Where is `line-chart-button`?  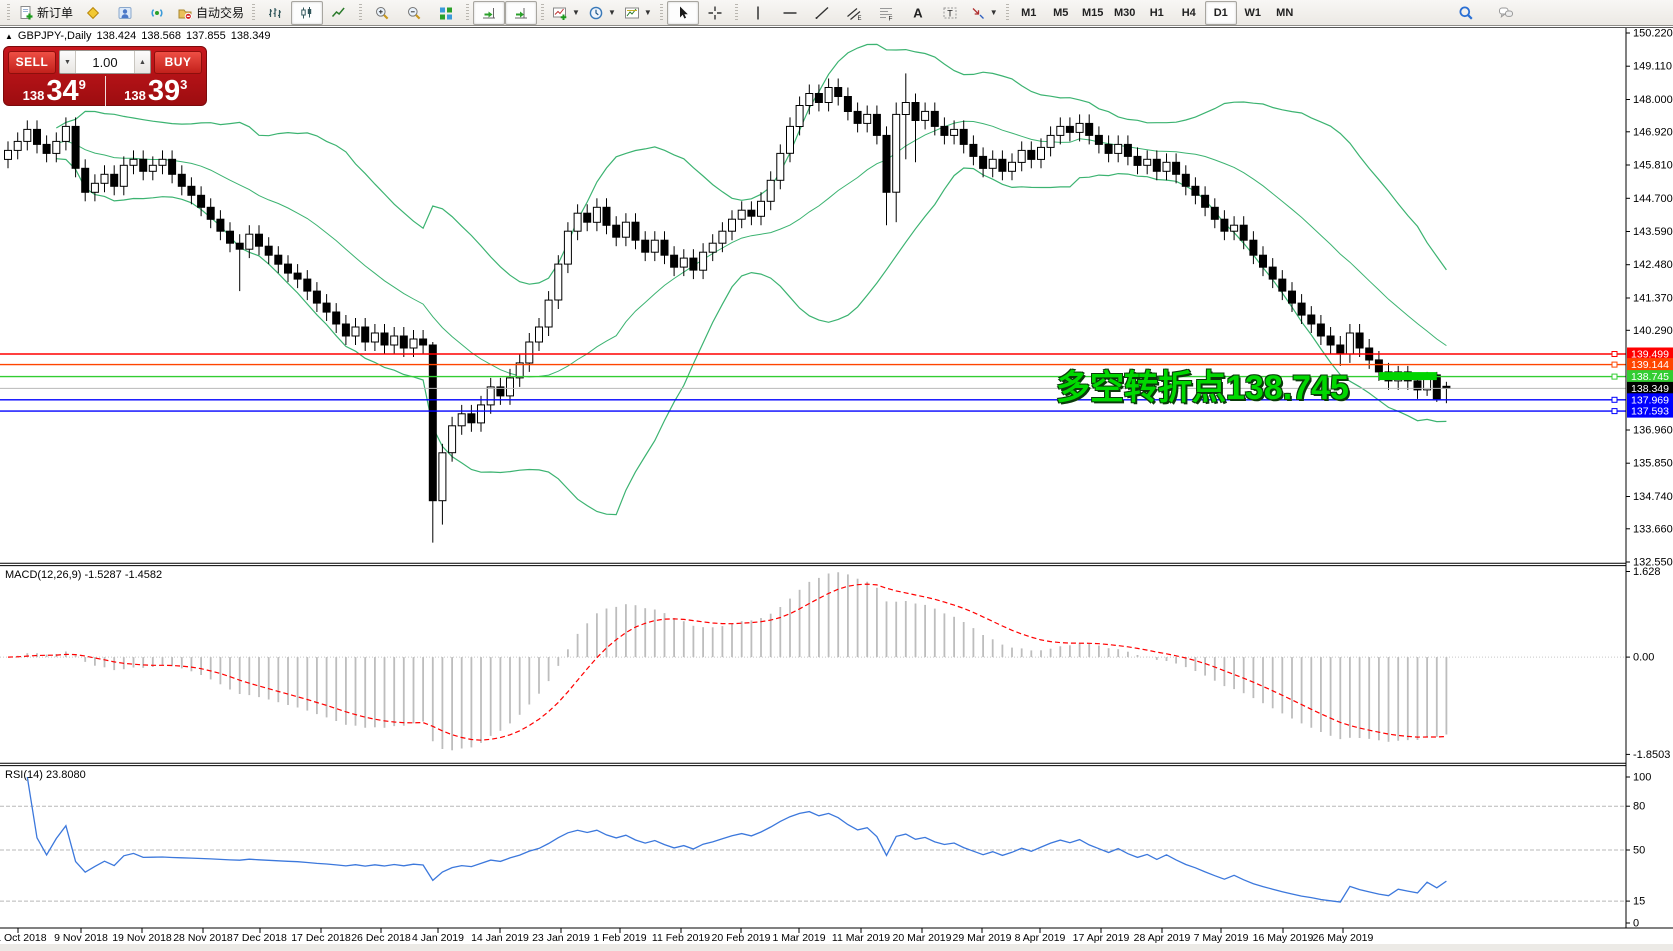 line-chart-button is located at coordinates (339, 13).